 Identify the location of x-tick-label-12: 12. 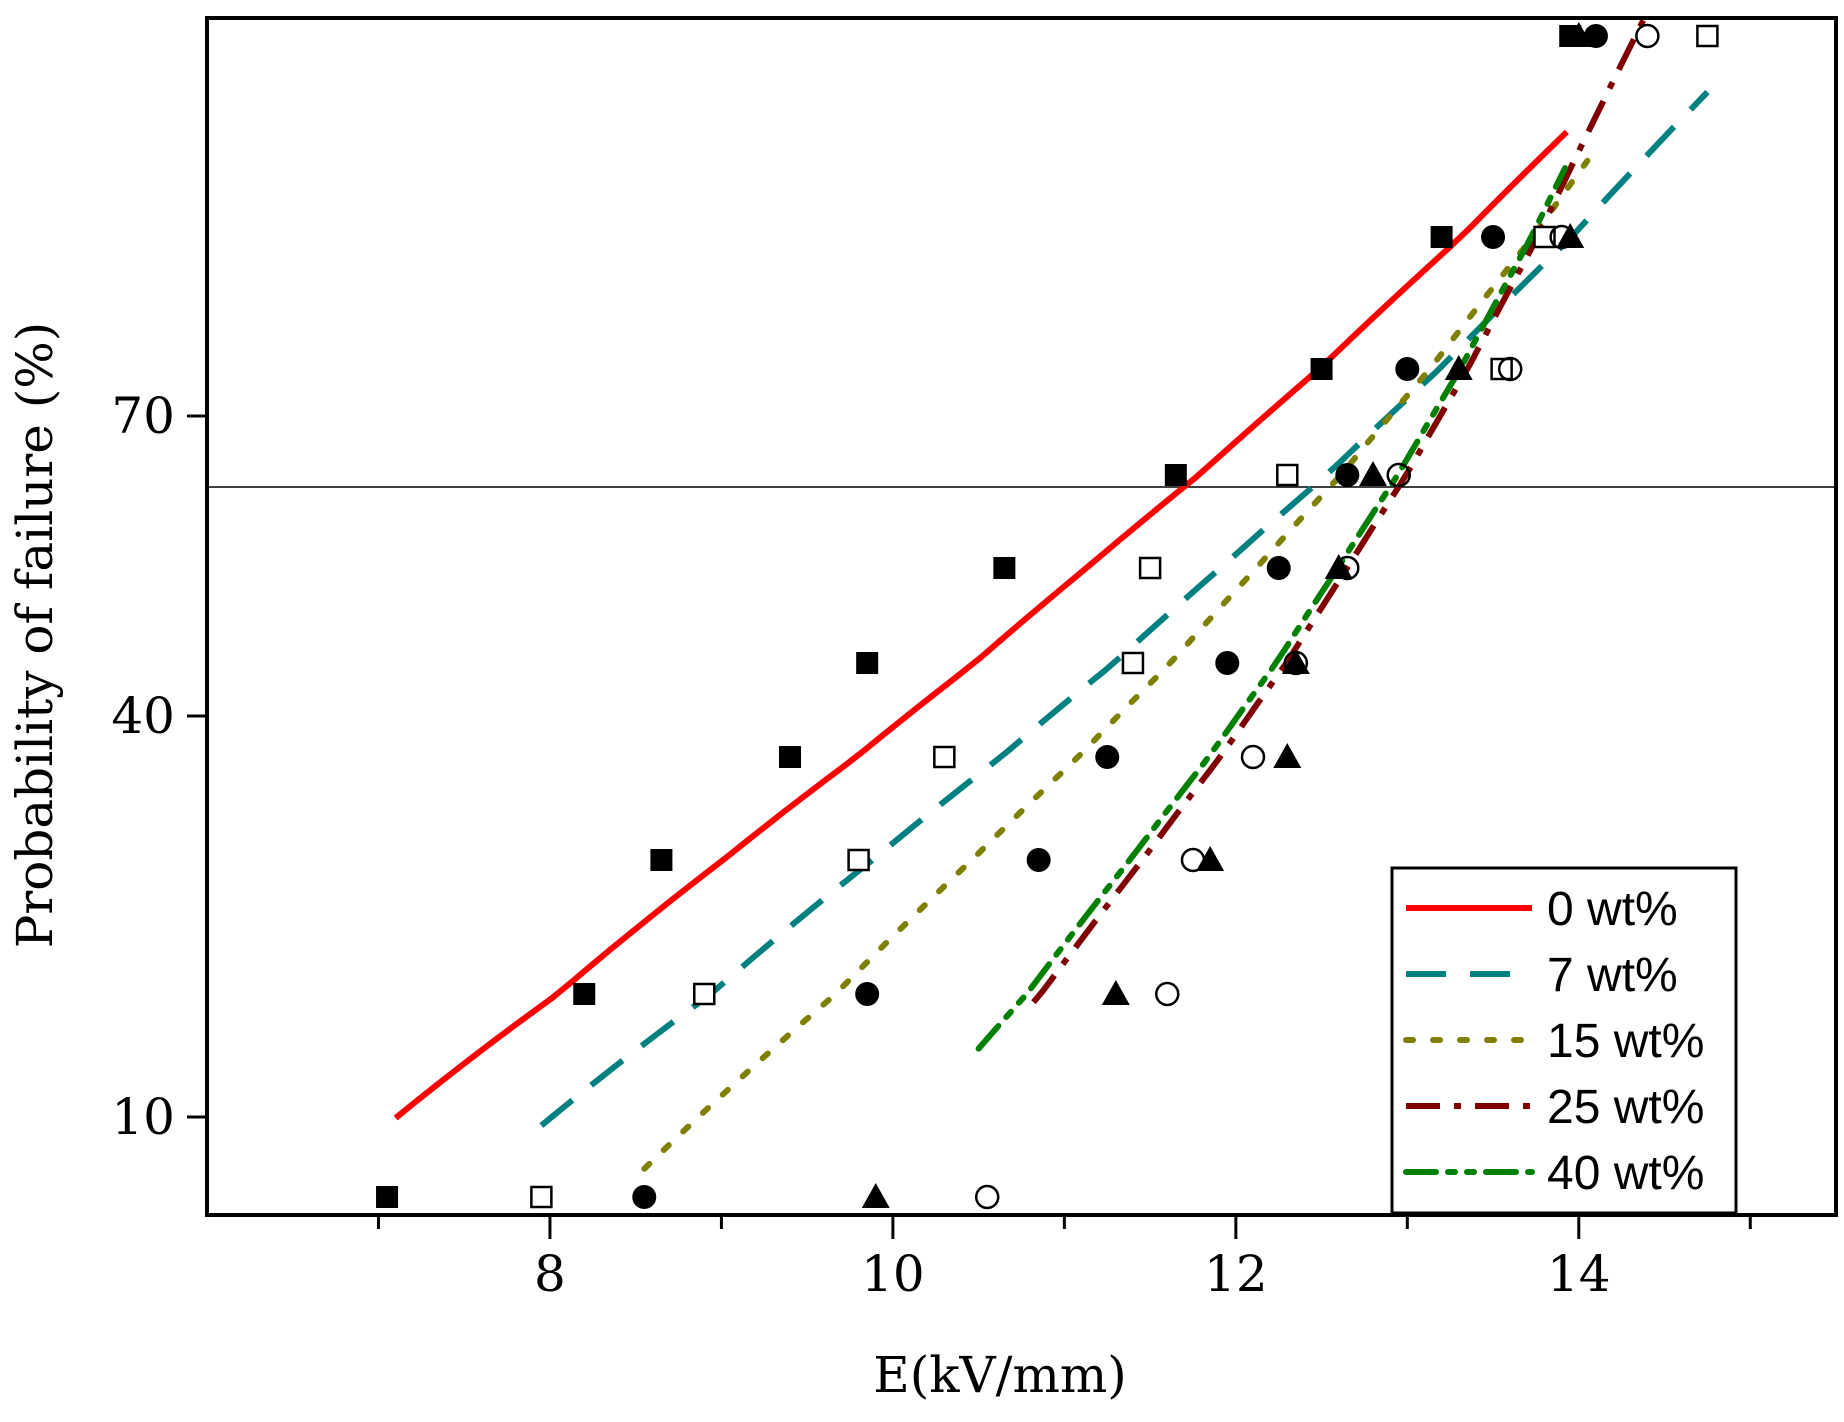
(1236, 1274).